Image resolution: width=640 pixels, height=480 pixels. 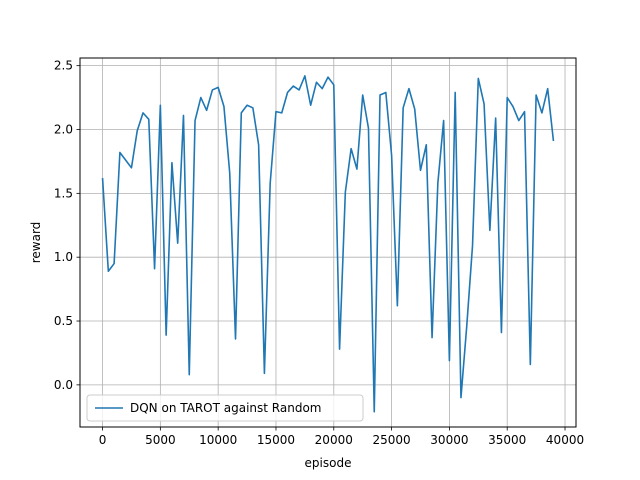 What do you see at coordinates (328, 463) in the screenshot?
I see `x-axis-label: episode` at bounding box center [328, 463].